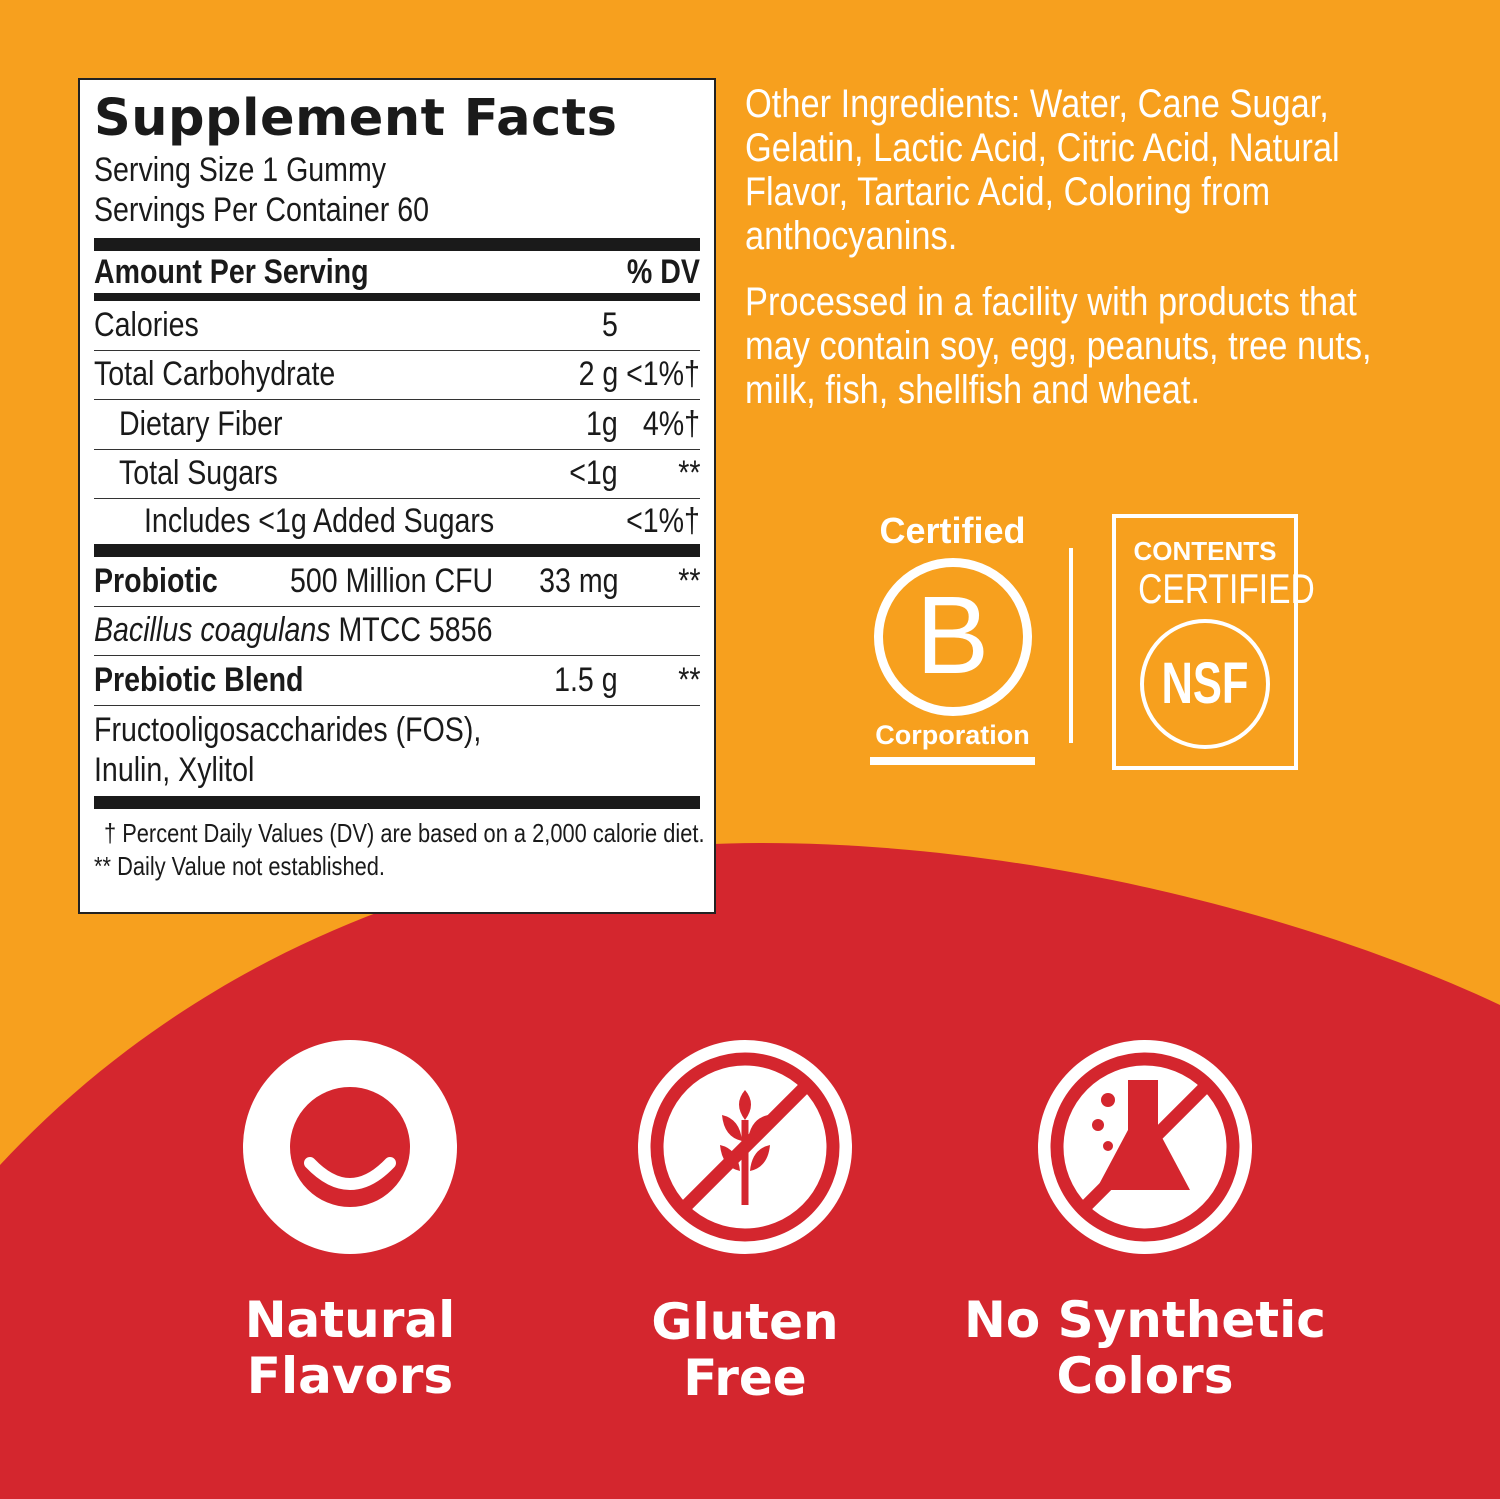  I want to click on serving-size: Serving Size 1 Gummy, so click(240, 170).